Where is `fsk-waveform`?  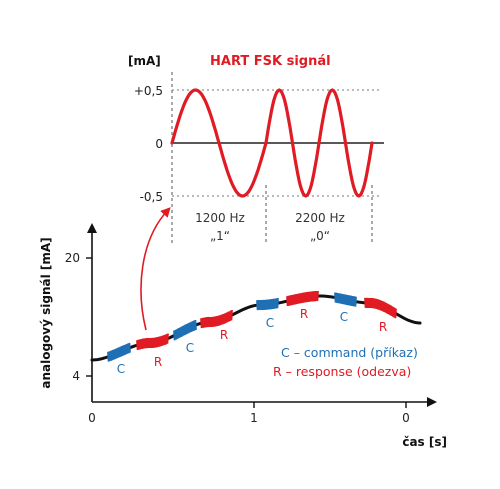
fsk-waveform is located at coordinates (272, 143).